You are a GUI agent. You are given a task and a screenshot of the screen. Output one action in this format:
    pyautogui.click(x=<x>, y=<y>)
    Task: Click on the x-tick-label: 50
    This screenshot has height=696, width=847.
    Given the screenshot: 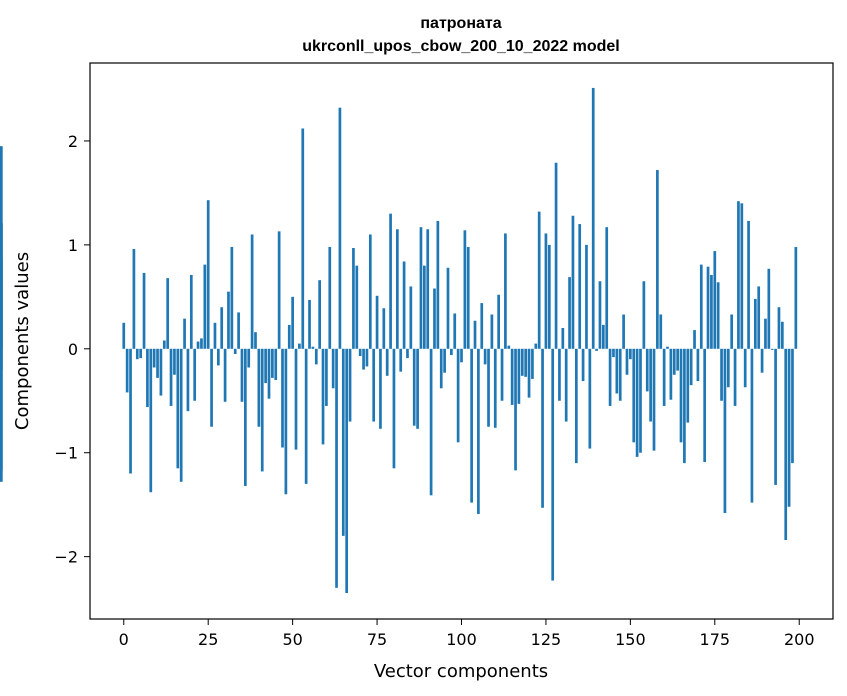 What is the action you would take?
    pyautogui.click(x=292, y=639)
    